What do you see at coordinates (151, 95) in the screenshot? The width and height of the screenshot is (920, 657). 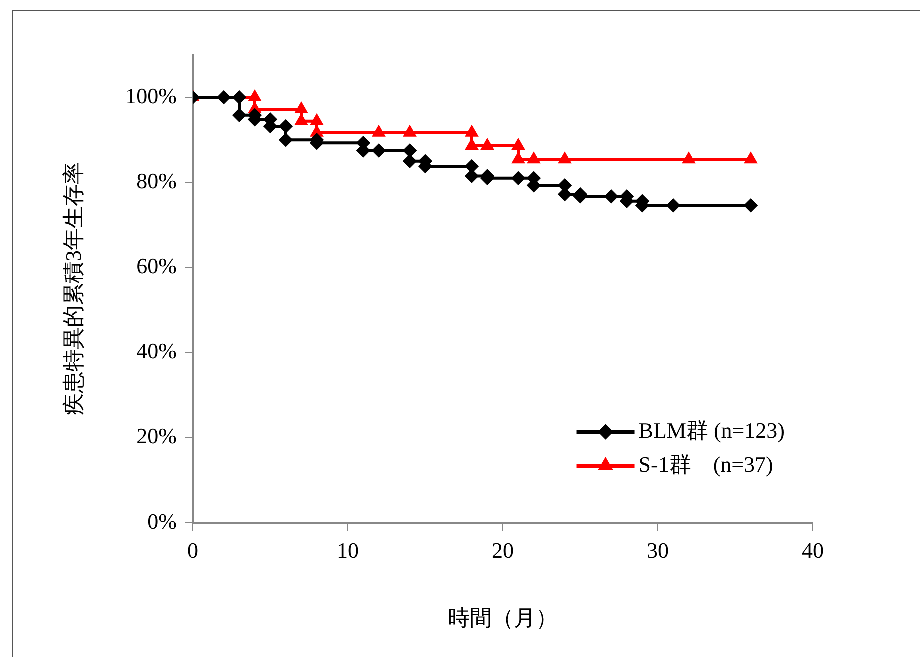 I see `y-tick-label: 100%` at bounding box center [151, 95].